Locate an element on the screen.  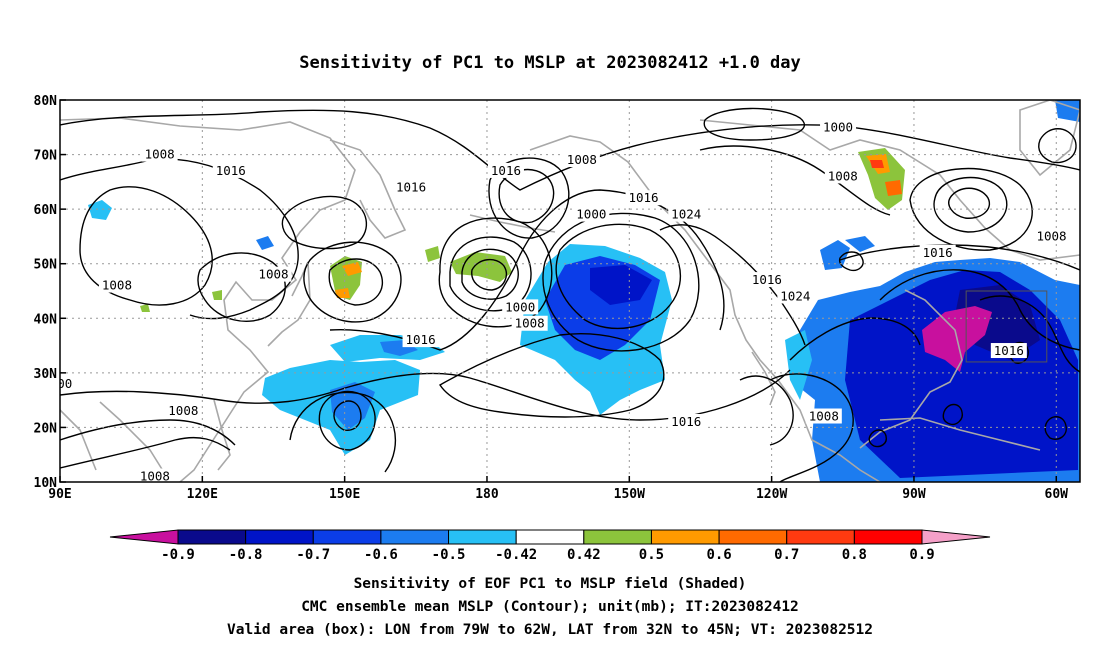
coast-philippines is located at coordinates (222, 435).